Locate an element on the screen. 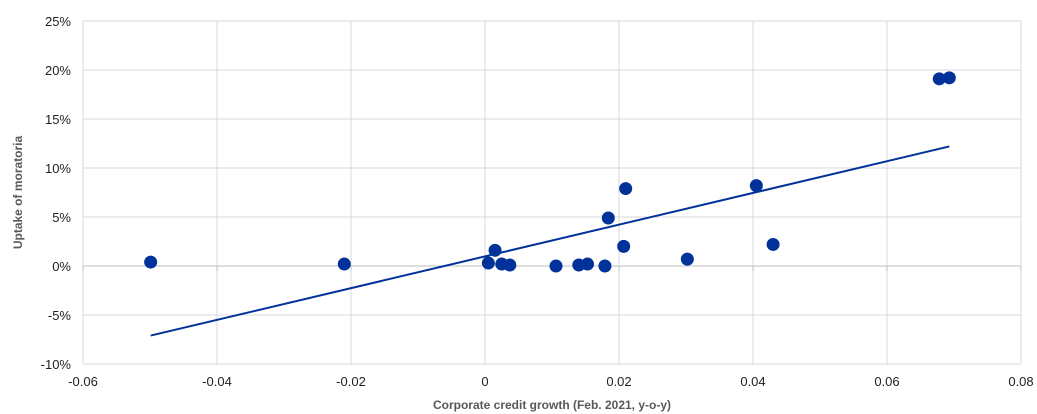 The width and height of the screenshot is (1037, 414). y-axis-tick-labels: -10% -5% 0% 5% 10% 15% 20% 25% is located at coordinates (56, 193).